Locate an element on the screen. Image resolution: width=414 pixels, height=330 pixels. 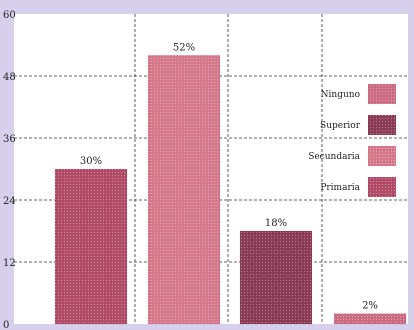
legend-label: Superior is located at coordinates (340, 126).